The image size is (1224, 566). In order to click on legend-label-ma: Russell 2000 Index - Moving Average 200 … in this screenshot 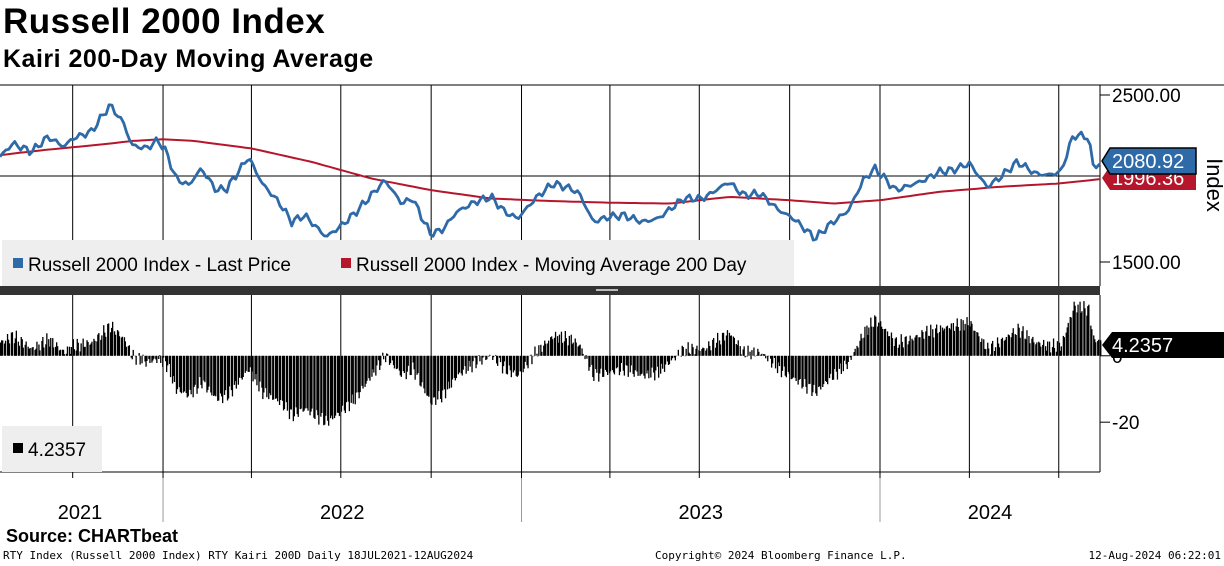, I will do `click(551, 265)`.